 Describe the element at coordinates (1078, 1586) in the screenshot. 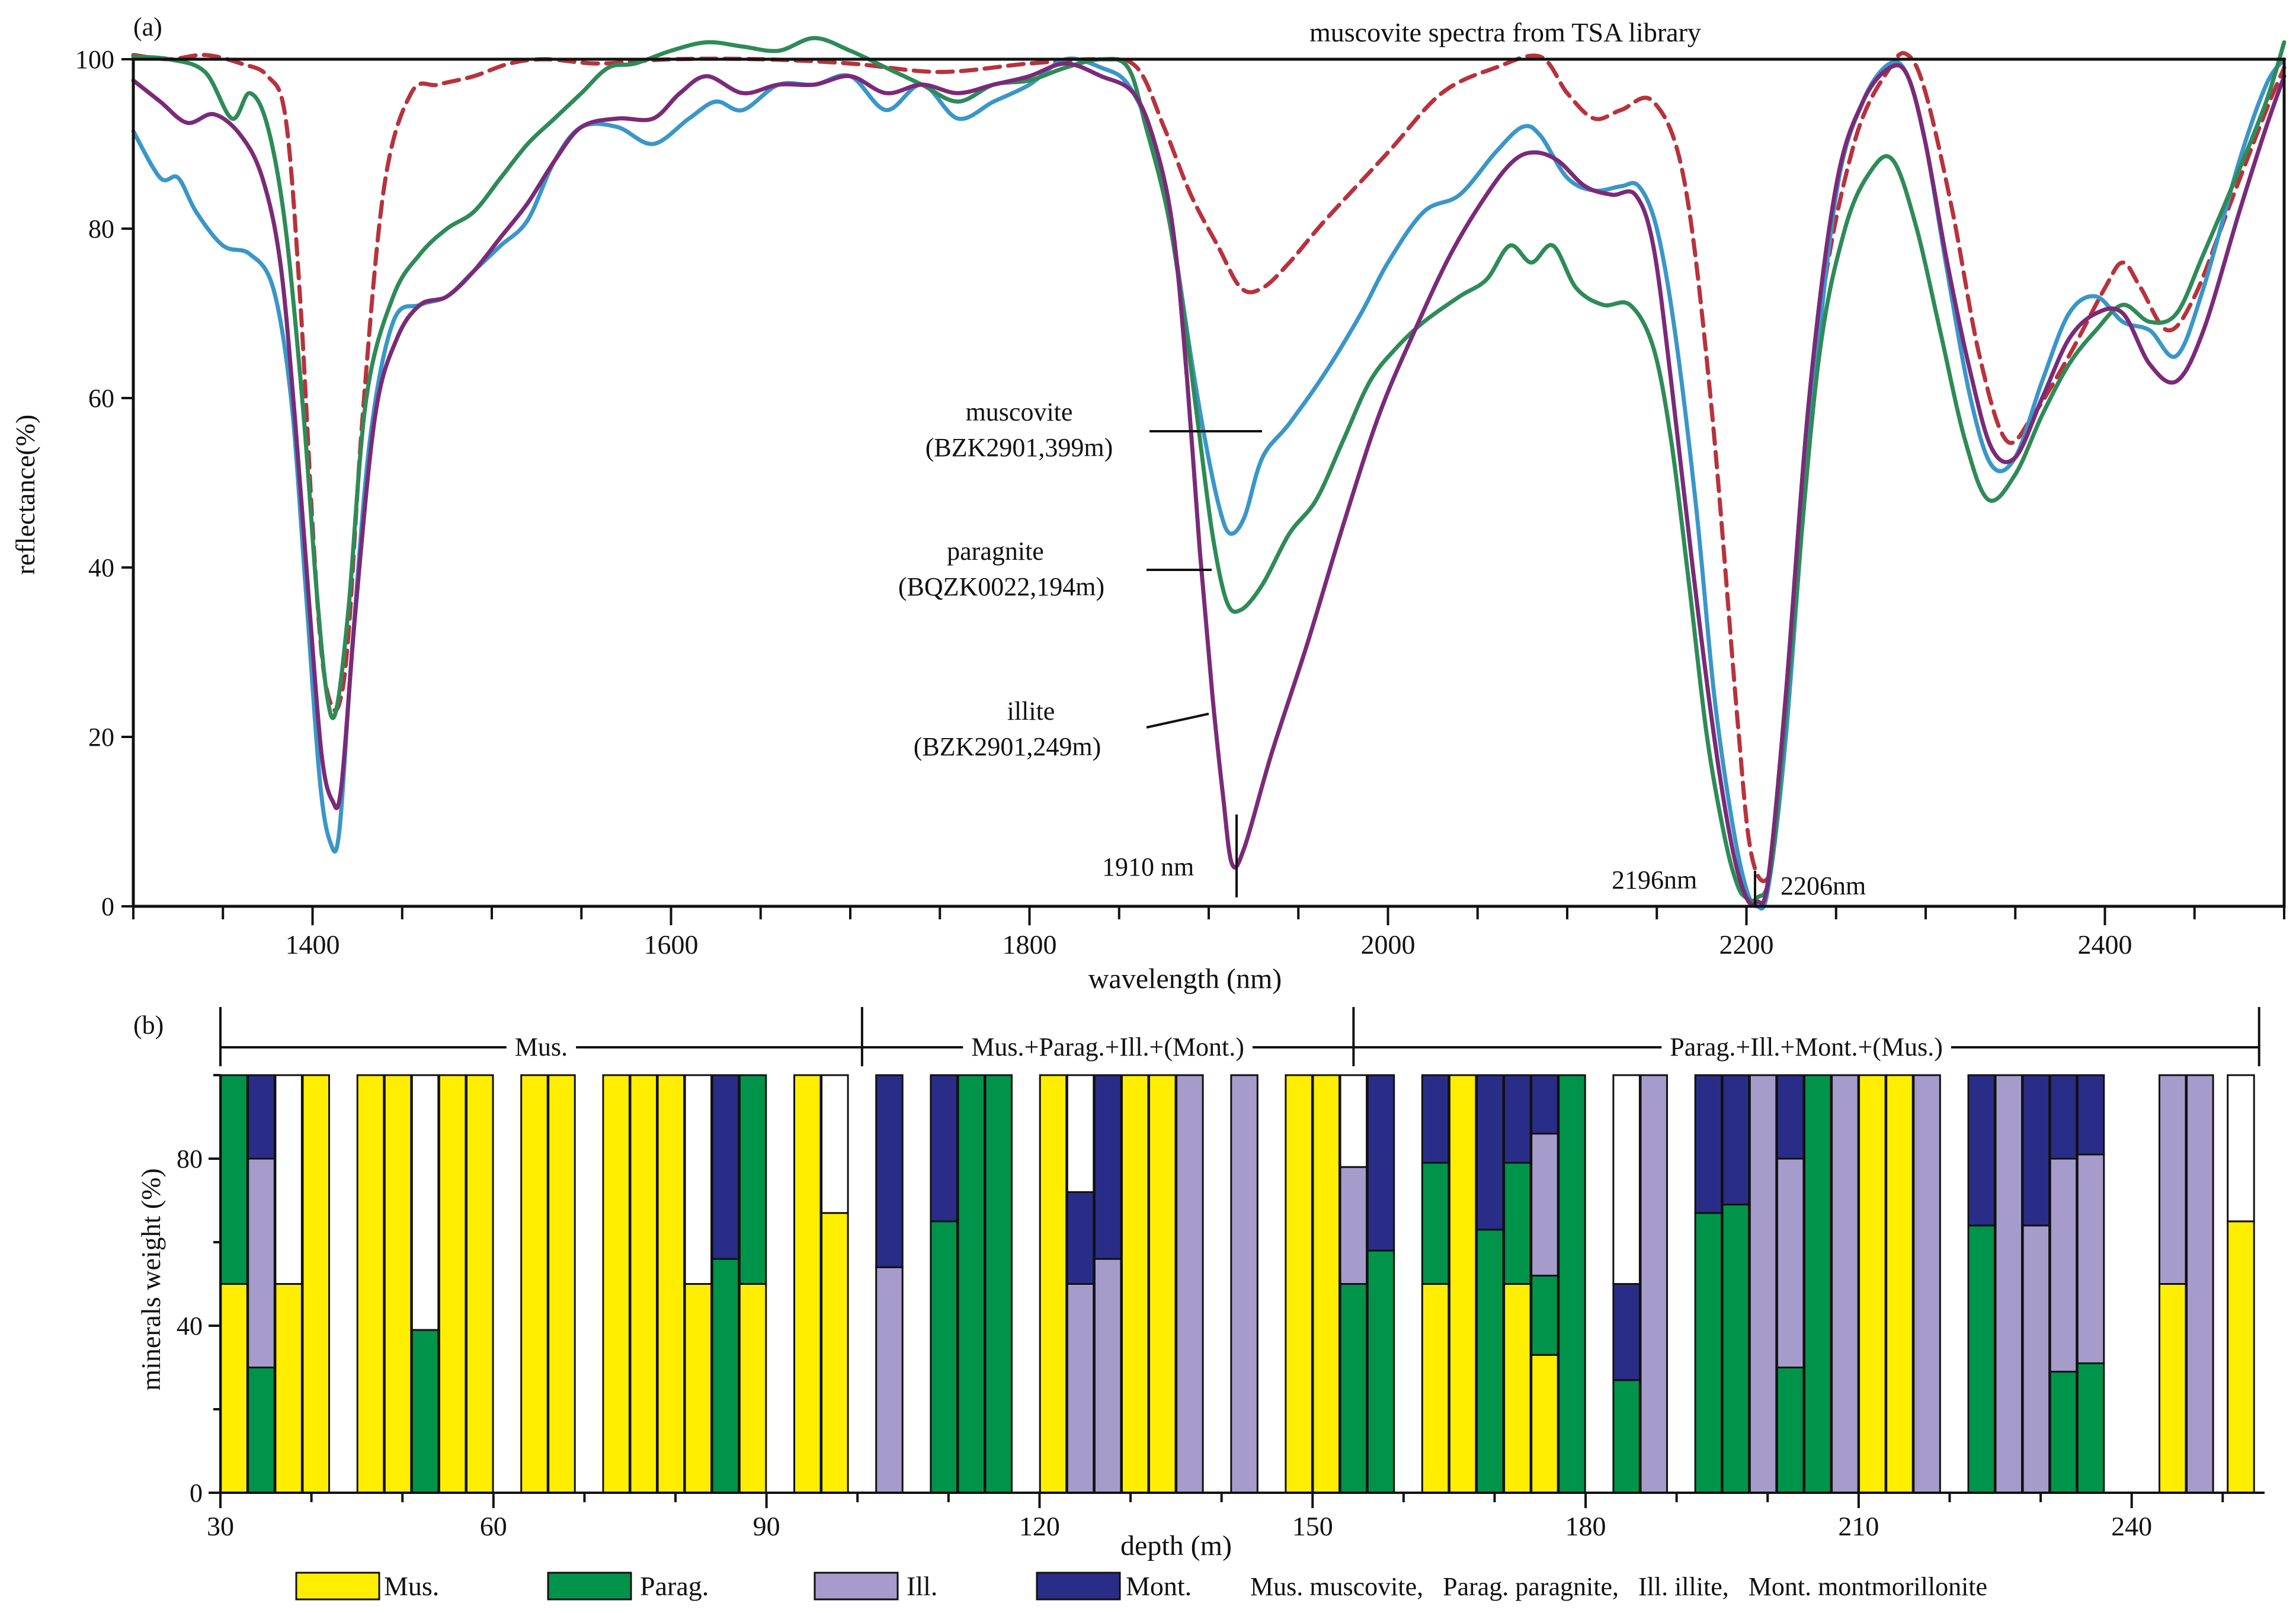

I see `legend-swatch-mont` at that location.